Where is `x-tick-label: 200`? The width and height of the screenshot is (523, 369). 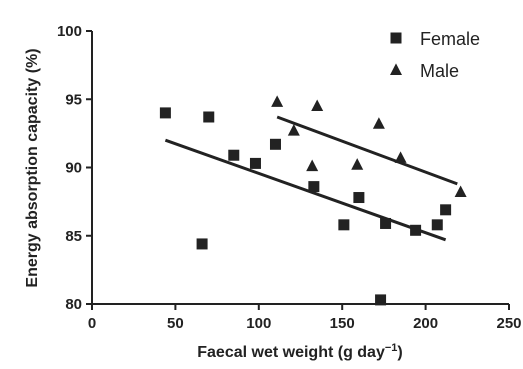 x-tick-label: 200 is located at coordinates (425, 323).